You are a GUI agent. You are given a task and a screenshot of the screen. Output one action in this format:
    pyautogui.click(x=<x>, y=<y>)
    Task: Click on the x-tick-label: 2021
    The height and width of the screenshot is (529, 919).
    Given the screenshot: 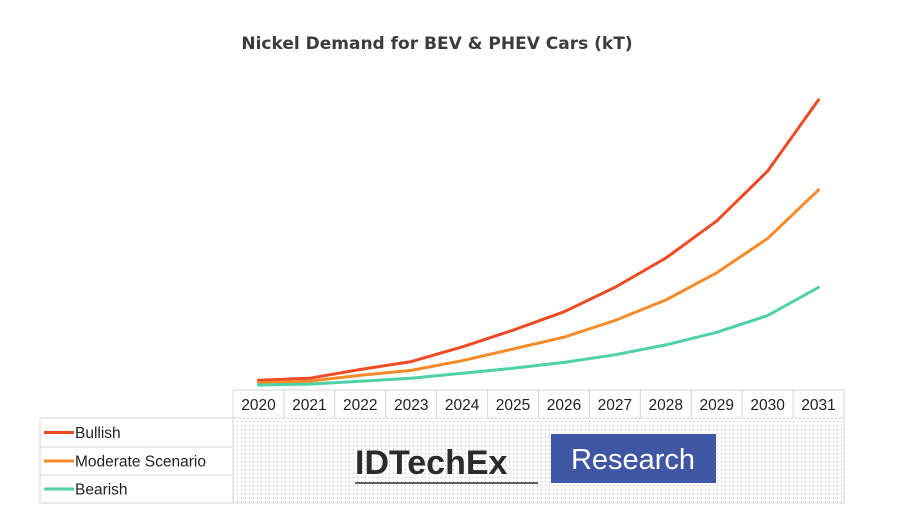 What is the action you would take?
    pyautogui.click(x=309, y=405)
    